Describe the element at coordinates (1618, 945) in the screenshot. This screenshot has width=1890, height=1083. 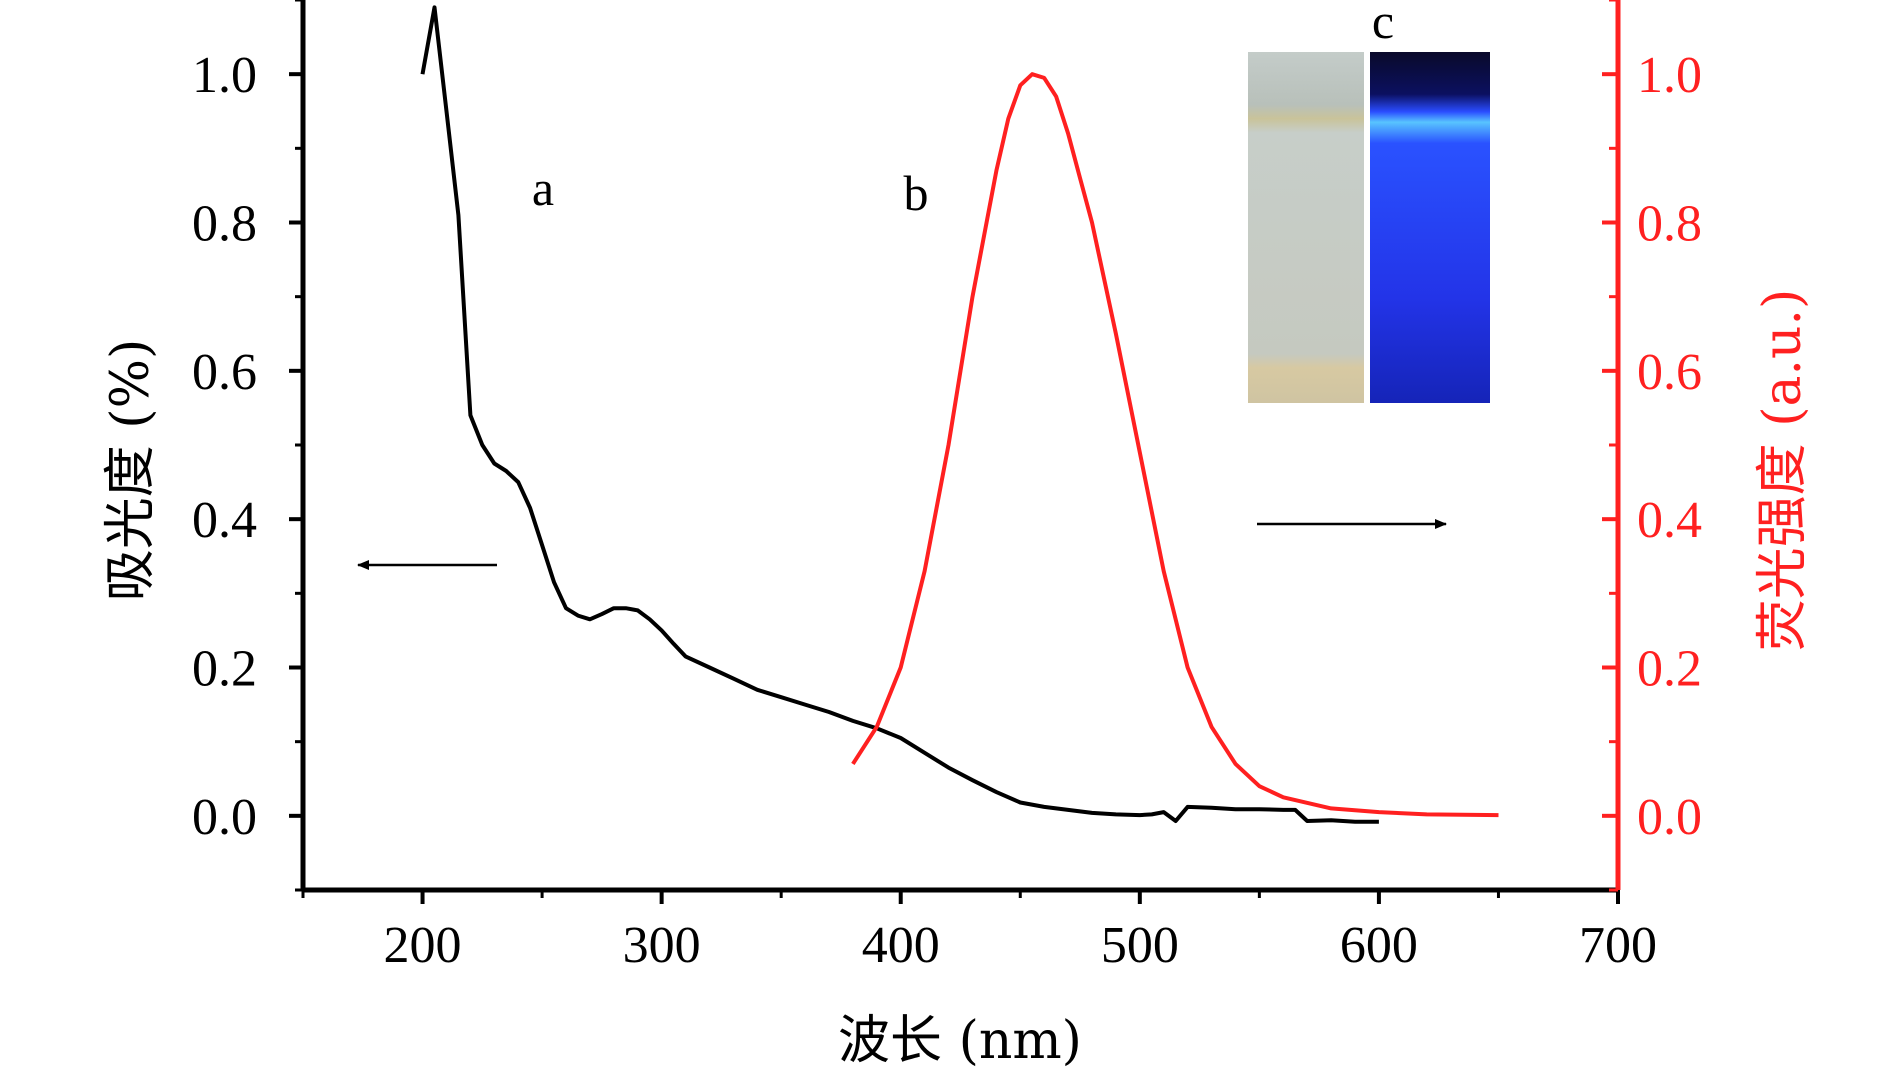
I see `x-tick-label-700: 700` at that location.